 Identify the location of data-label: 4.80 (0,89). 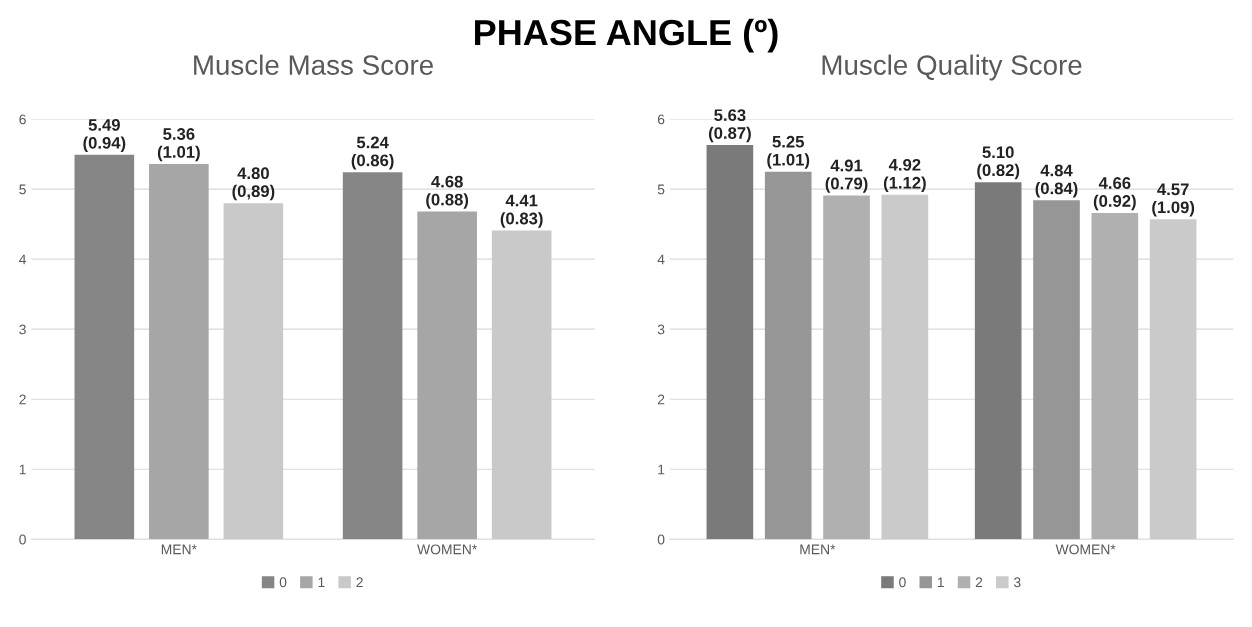
(253, 184).